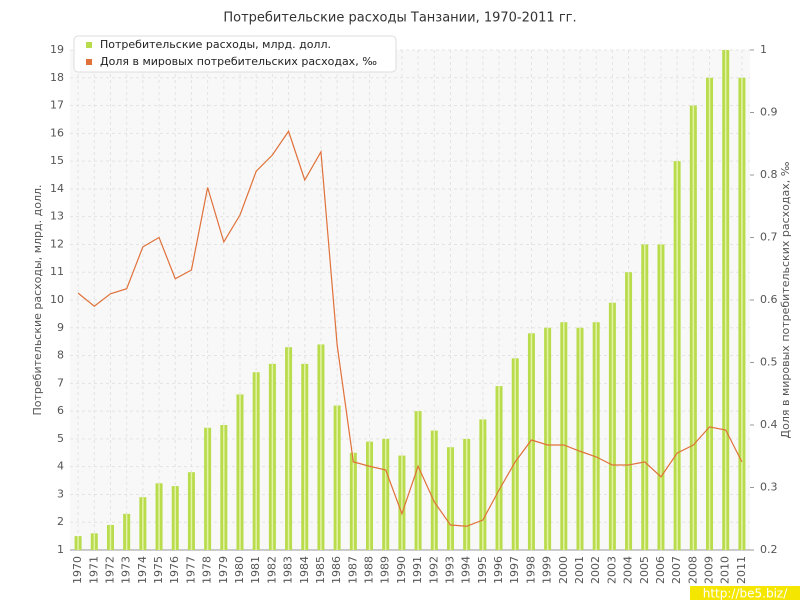 The image size is (800, 600). Describe the element at coordinates (401, 570) in the screenshot. I see `x-tick-label: 1990` at that location.